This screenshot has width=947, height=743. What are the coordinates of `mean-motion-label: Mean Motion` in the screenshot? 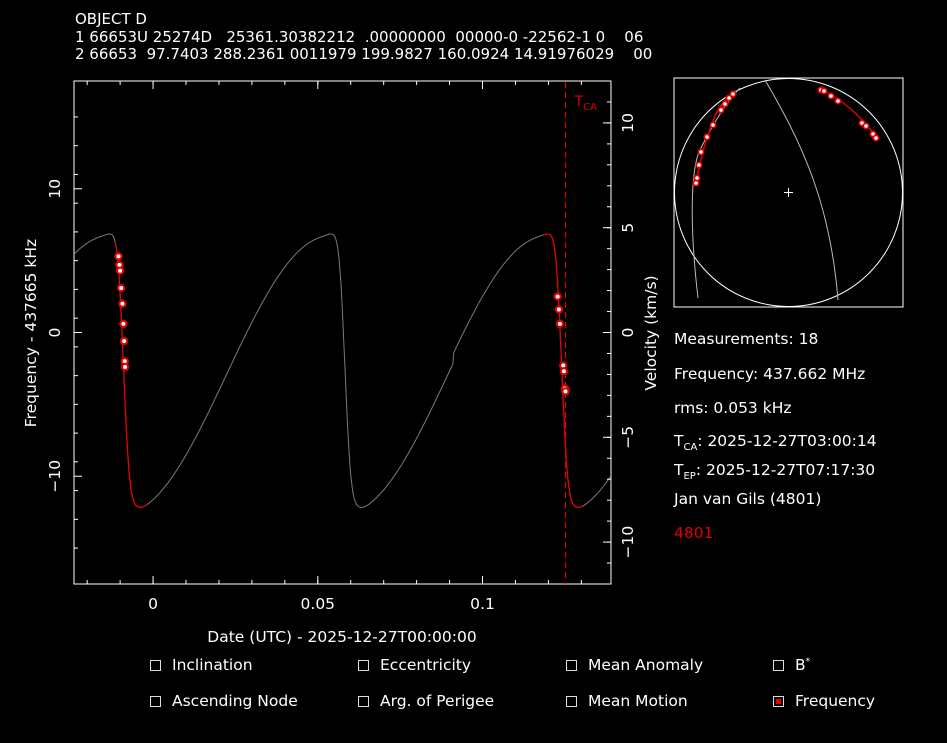 It's located at (638, 701).